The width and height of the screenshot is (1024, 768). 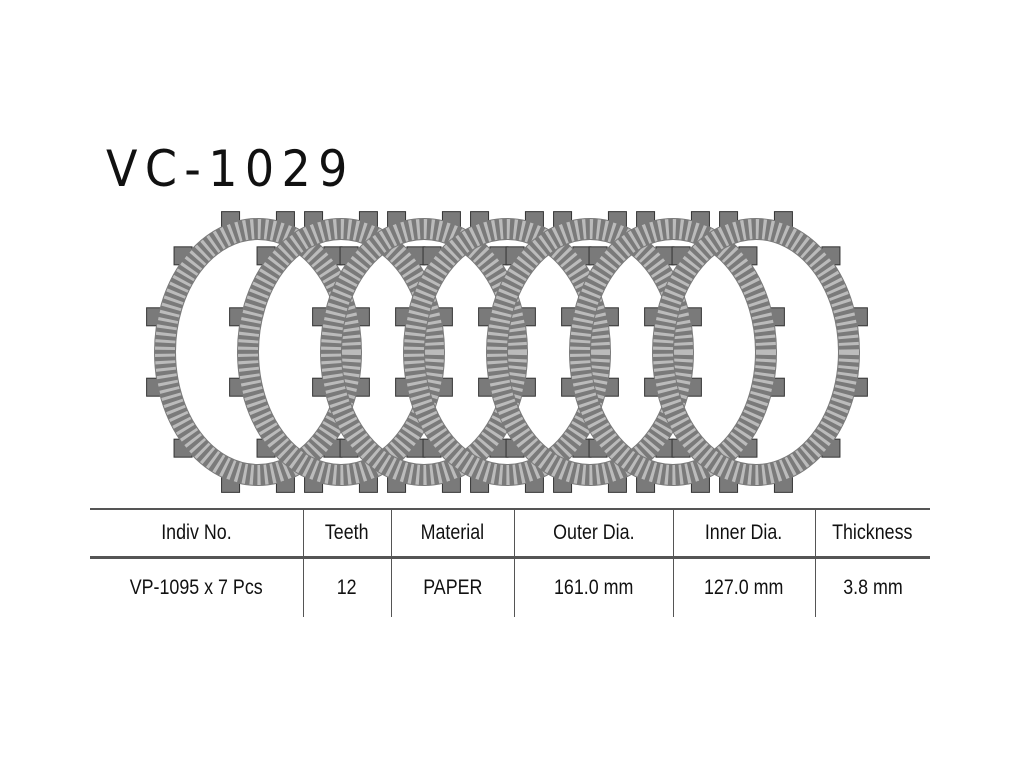 I want to click on header-outer-dia: Outer Dia., so click(x=593, y=533).